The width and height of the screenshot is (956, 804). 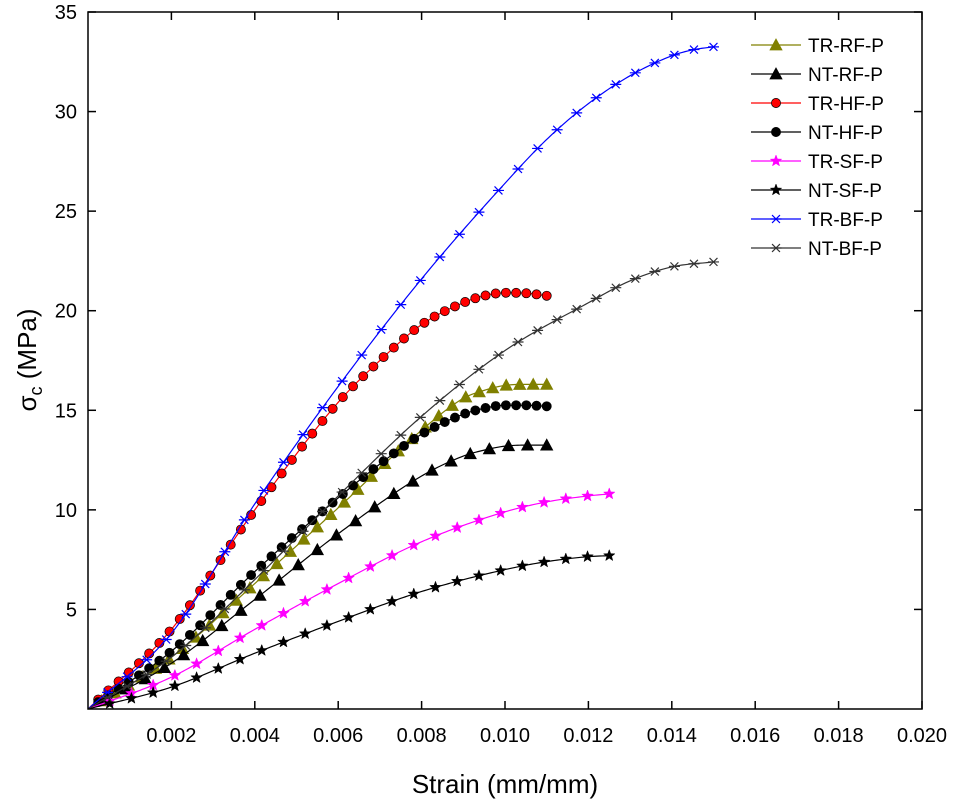 I want to click on x-axis-title: Strain (mm/mm), so click(x=505, y=784).